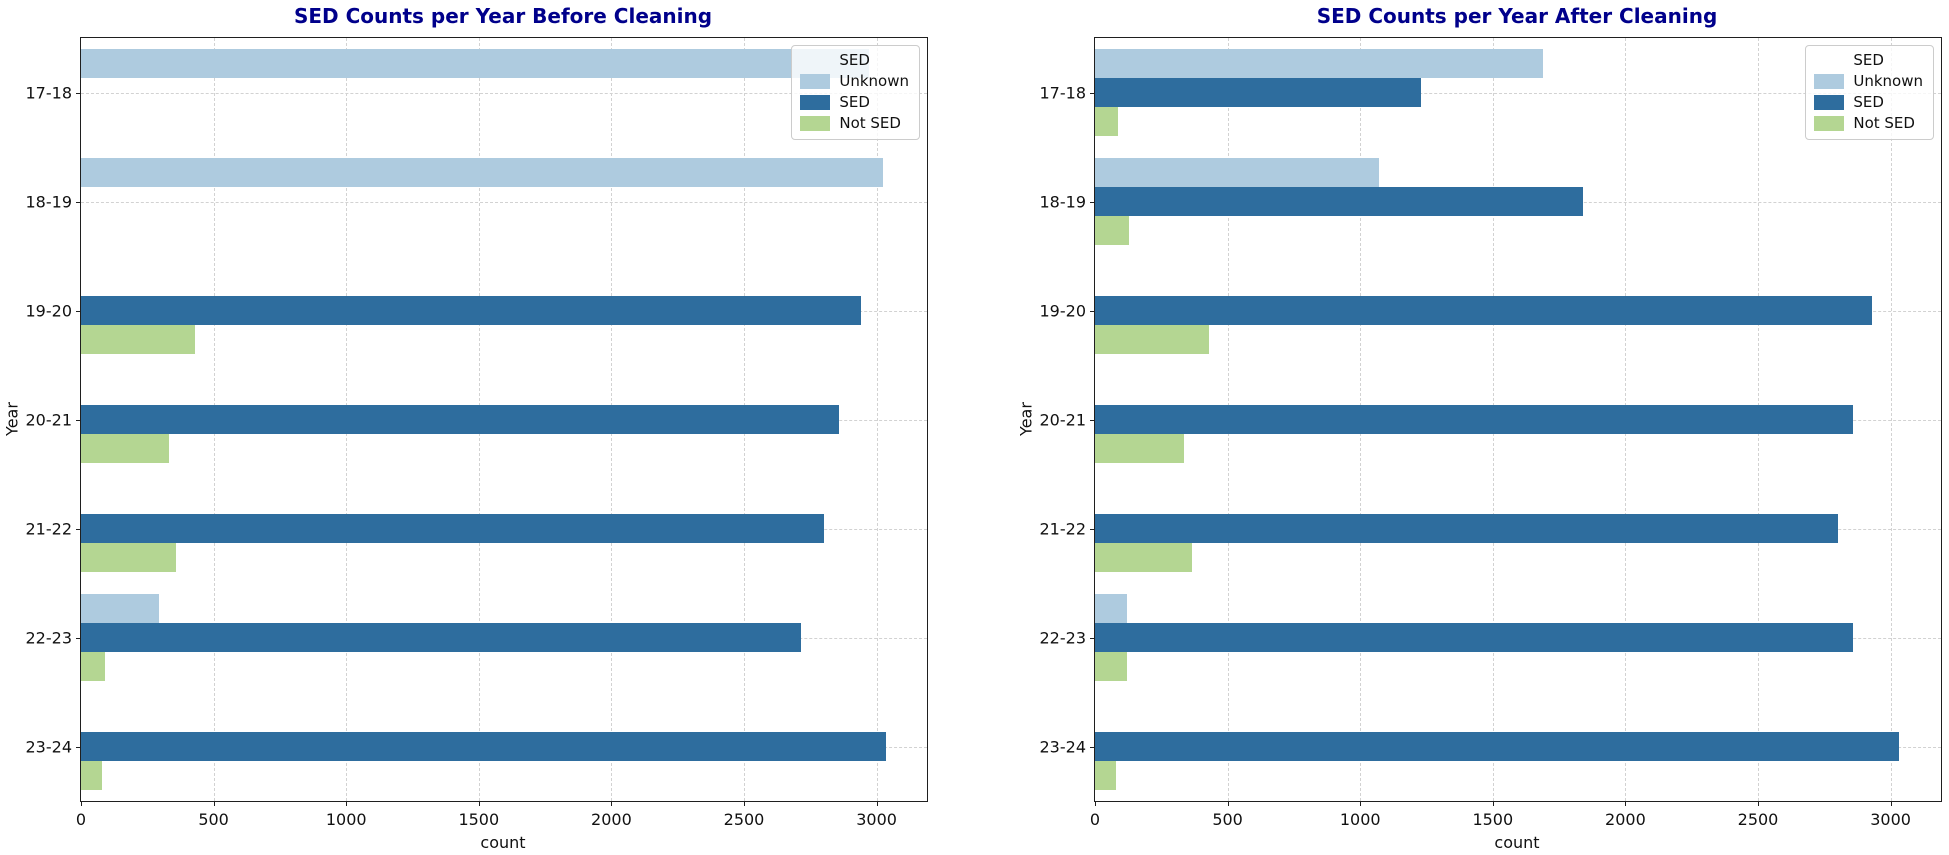  Describe the element at coordinates (870, 123) in the screenshot. I see `legend-label: Not SED` at that location.